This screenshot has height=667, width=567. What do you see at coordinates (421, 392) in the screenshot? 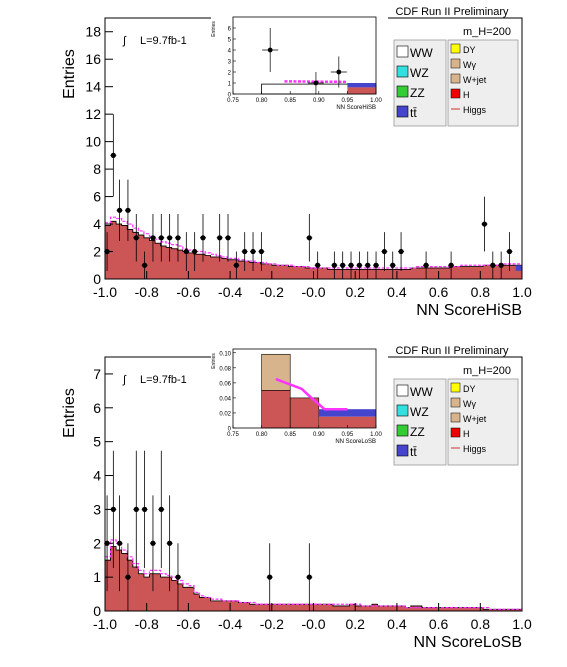
I see `legend-label: WW` at bounding box center [421, 392].